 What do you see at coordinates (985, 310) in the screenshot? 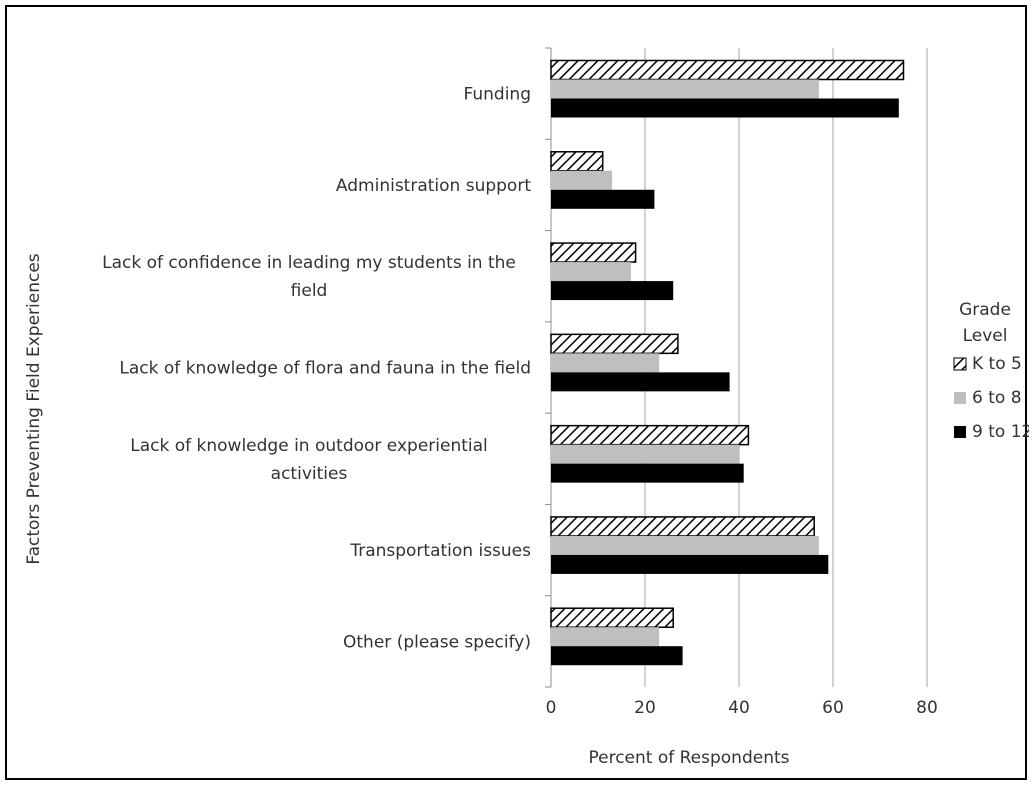
I see `legend-title-line1: Grade` at bounding box center [985, 310].